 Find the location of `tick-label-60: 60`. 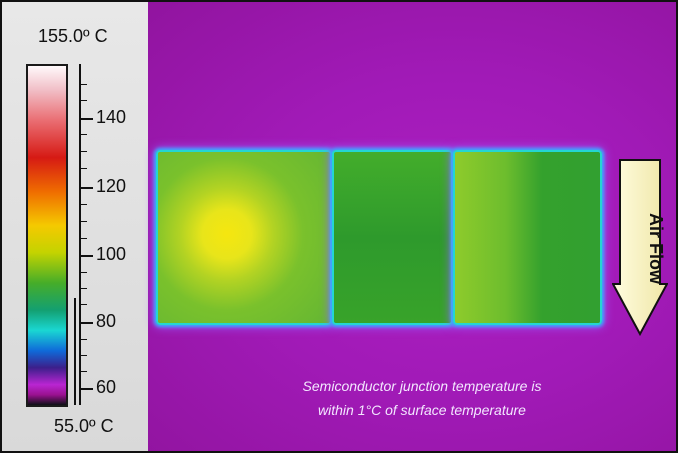

tick-label-60: 60 is located at coordinates (106, 387).